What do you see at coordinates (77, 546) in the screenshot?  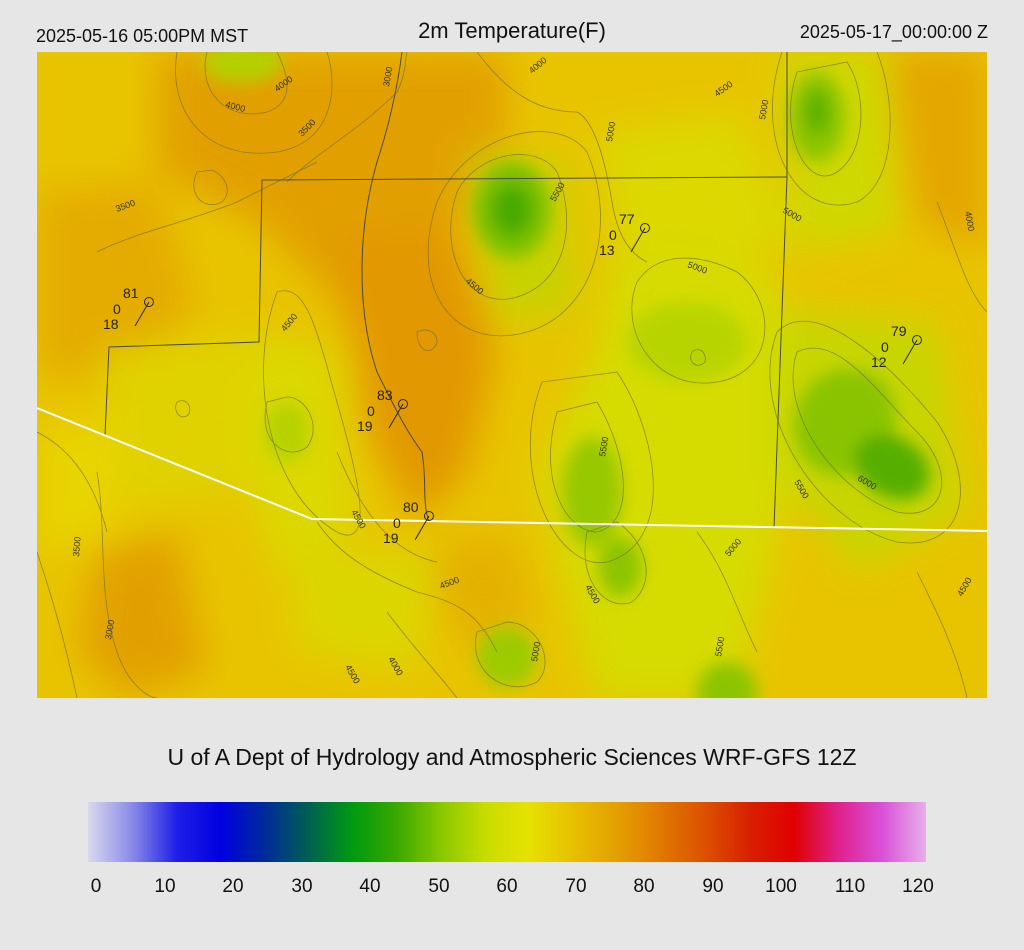 I see `contour-label: 3500` at bounding box center [77, 546].